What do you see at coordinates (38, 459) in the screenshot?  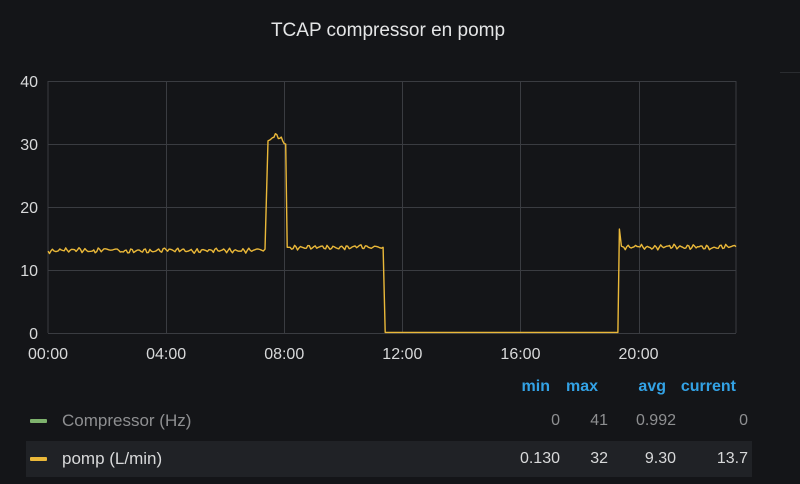 I see `legend-swatch-pomp` at bounding box center [38, 459].